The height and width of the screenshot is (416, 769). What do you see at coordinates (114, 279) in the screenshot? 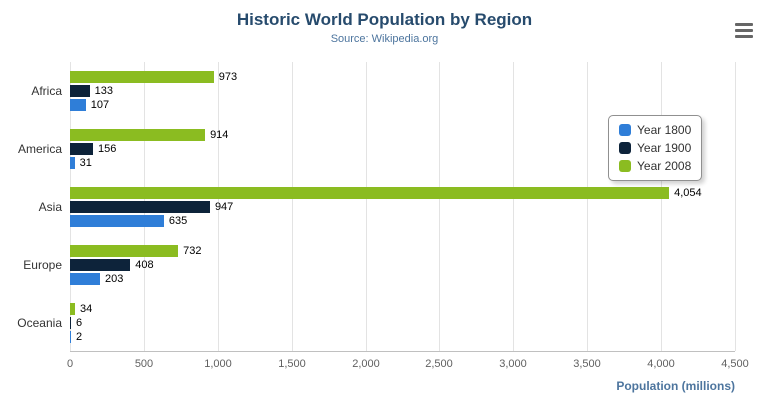
I see `data-label: 203` at bounding box center [114, 279].